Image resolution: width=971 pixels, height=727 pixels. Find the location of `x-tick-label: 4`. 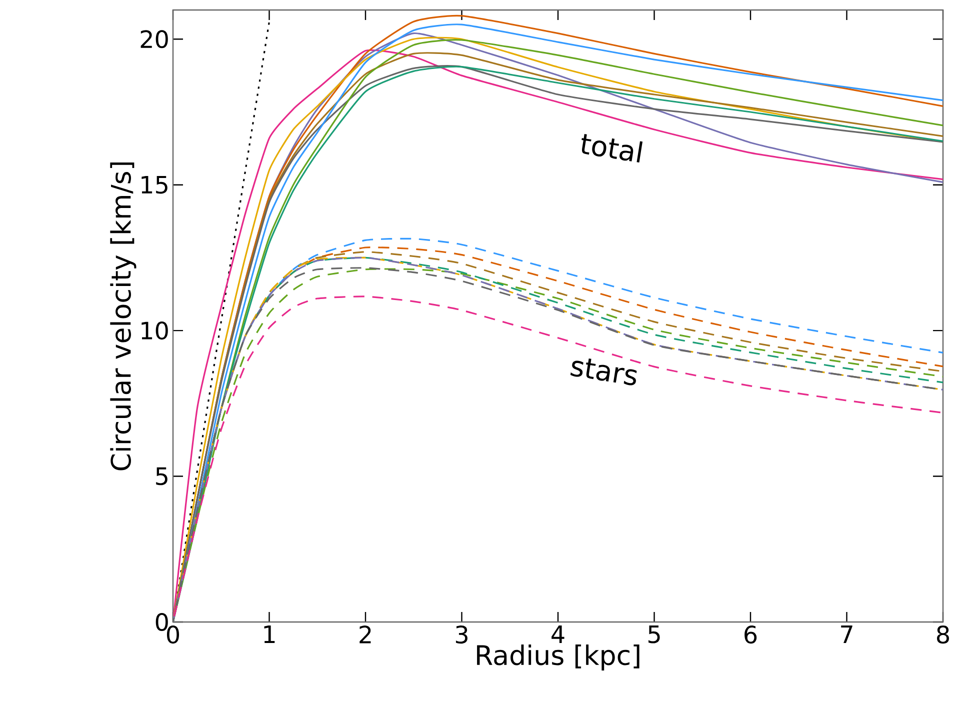

x-tick-label: 4 is located at coordinates (558, 634).